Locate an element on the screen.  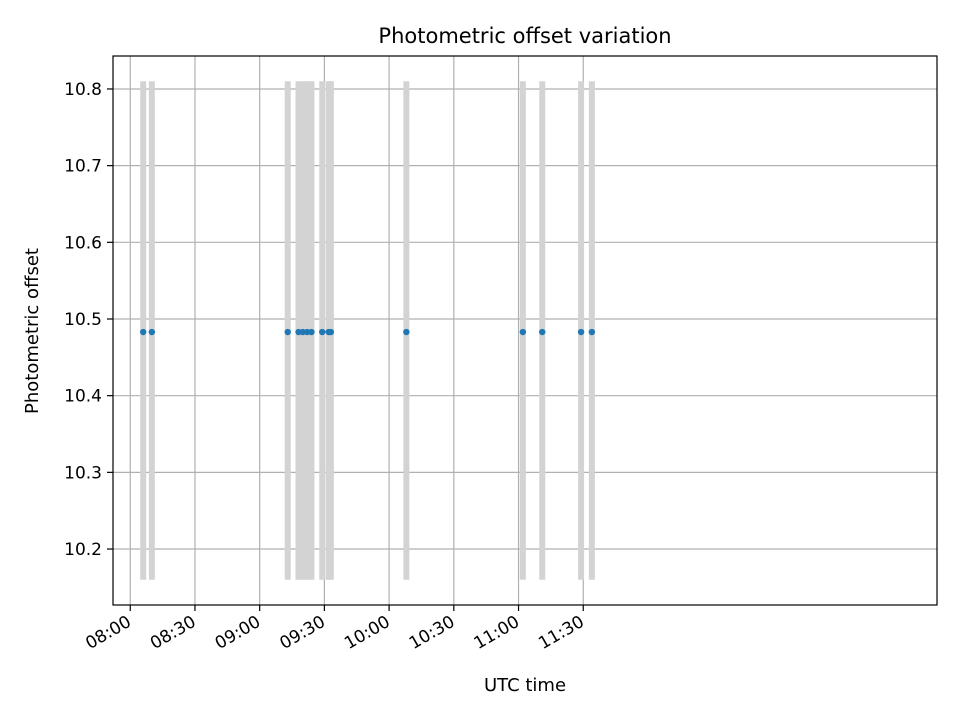
y-axis-title: Photometric offset is located at coordinates (32, 331).